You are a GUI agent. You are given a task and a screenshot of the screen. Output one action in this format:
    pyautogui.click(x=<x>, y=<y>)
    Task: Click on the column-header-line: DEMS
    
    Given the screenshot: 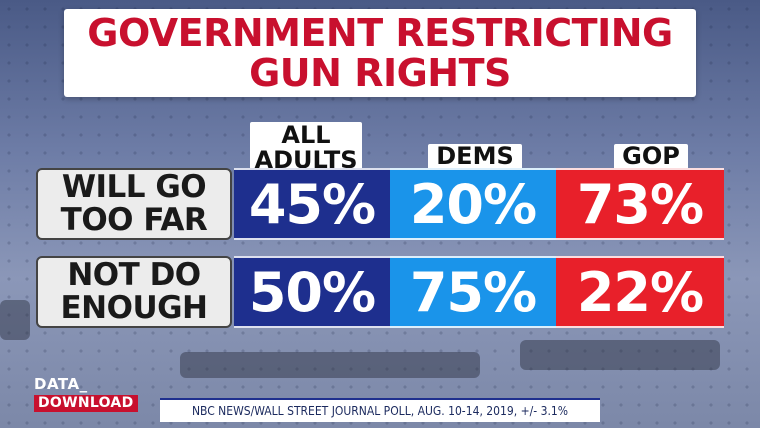 What is the action you would take?
    pyautogui.click(x=475, y=156)
    